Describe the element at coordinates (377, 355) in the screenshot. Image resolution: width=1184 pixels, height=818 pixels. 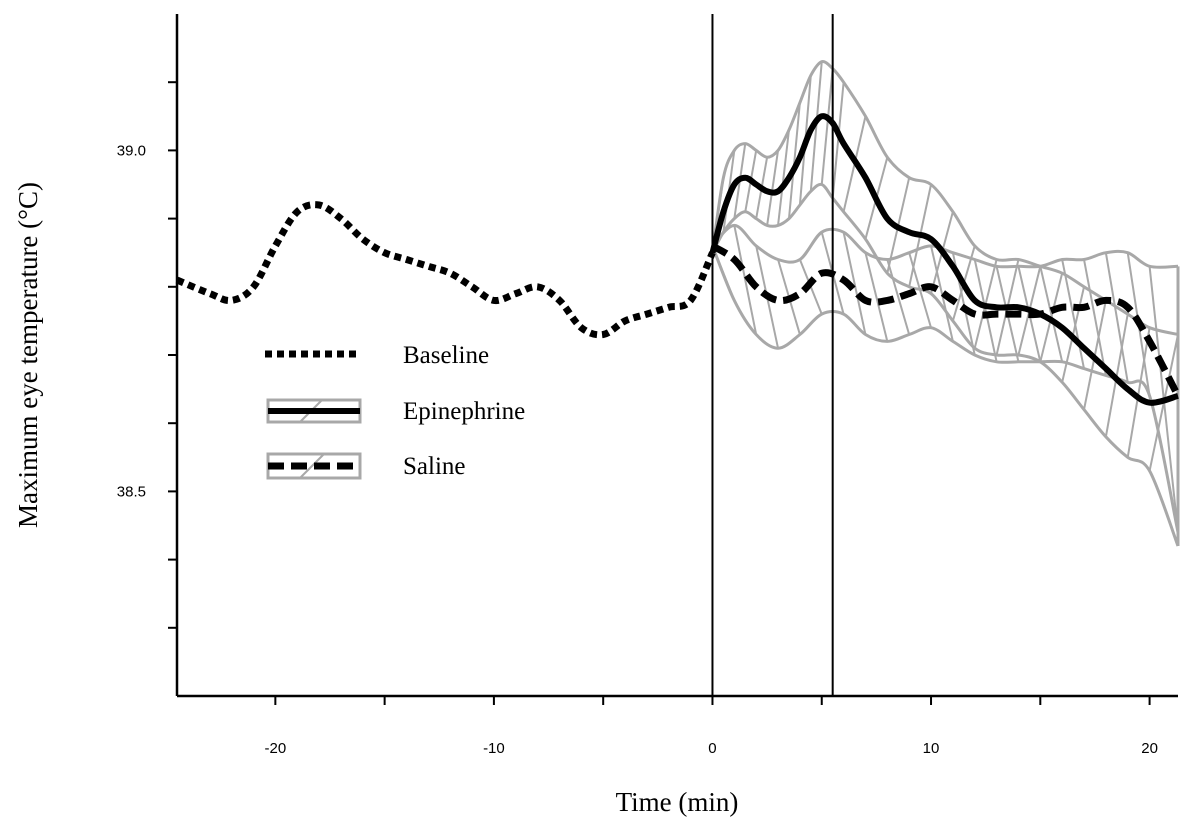
I see `legend-item-baseline: Baseline` at that location.